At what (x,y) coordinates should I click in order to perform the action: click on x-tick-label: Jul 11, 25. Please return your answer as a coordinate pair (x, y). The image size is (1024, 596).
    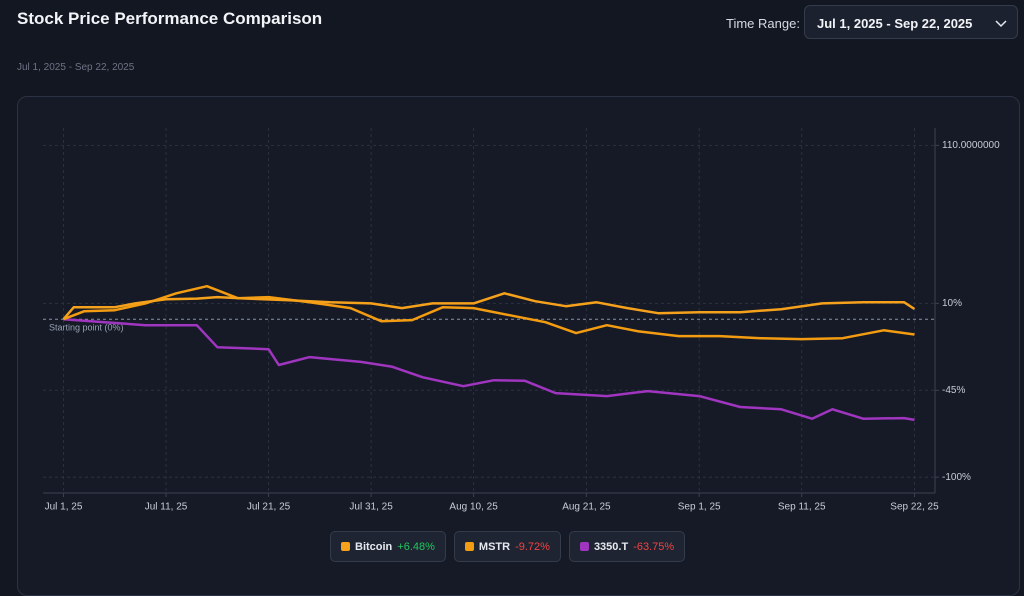
    Looking at the image, I should click on (166, 507).